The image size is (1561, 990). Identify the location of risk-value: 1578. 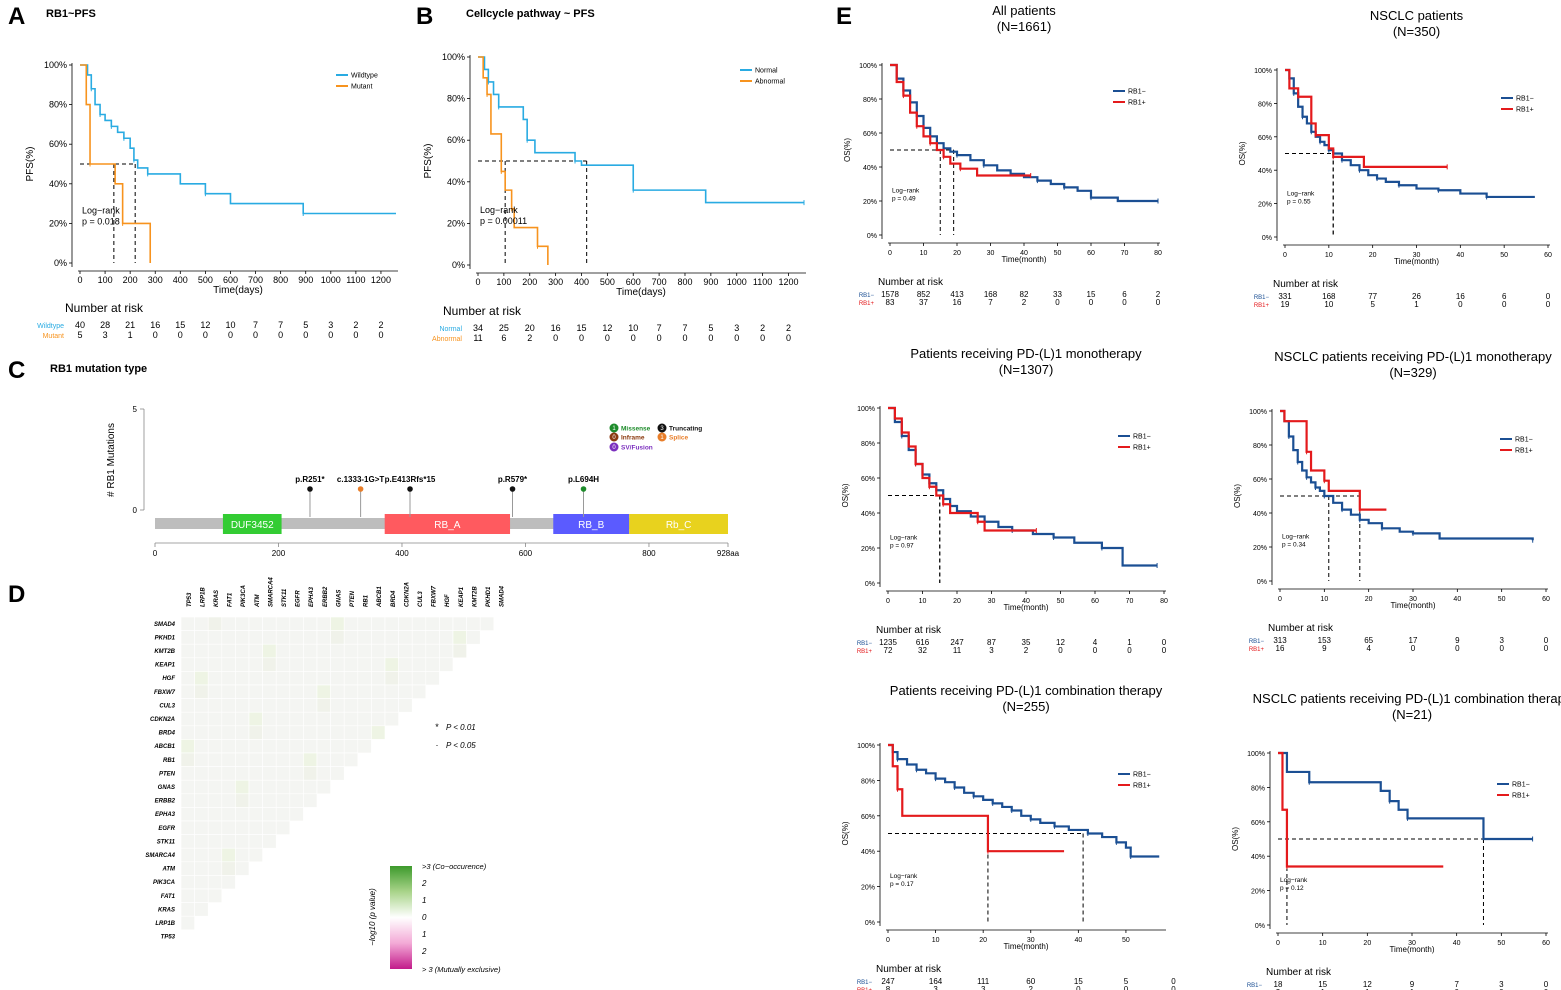
(890, 294).